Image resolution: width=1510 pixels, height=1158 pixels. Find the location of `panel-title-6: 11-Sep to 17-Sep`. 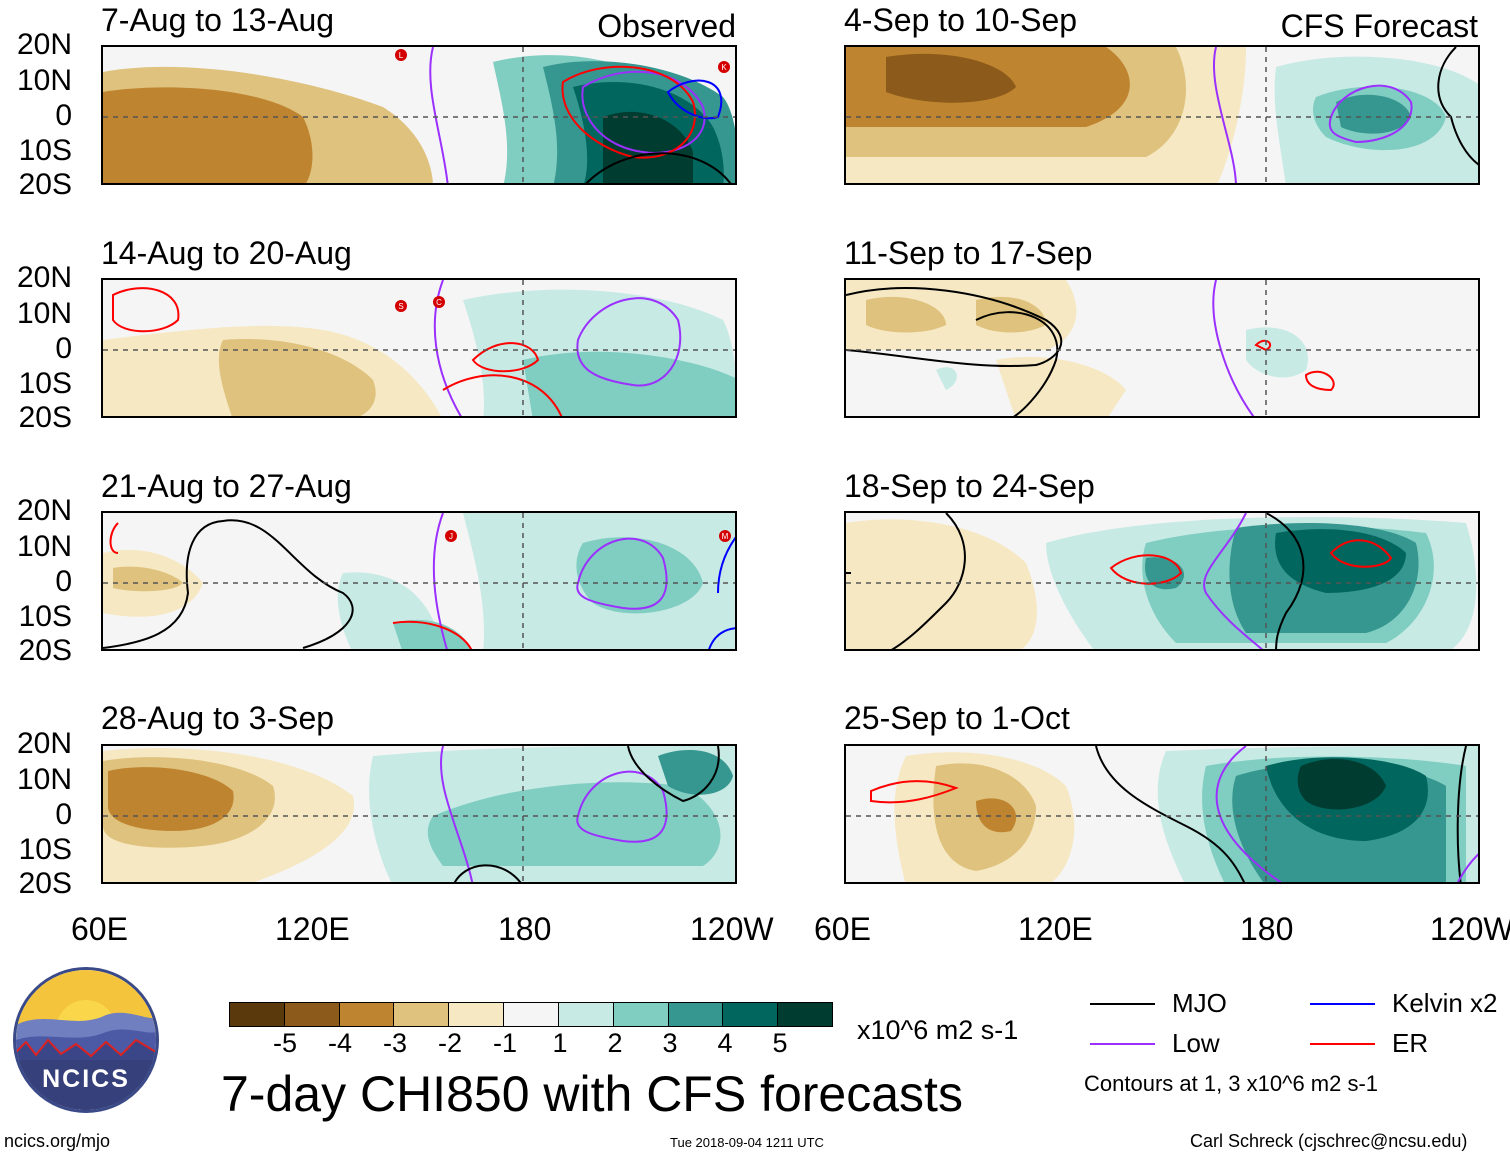

panel-title-6: 11-Sep to 17-Sep is located at coordinates (968, 253).